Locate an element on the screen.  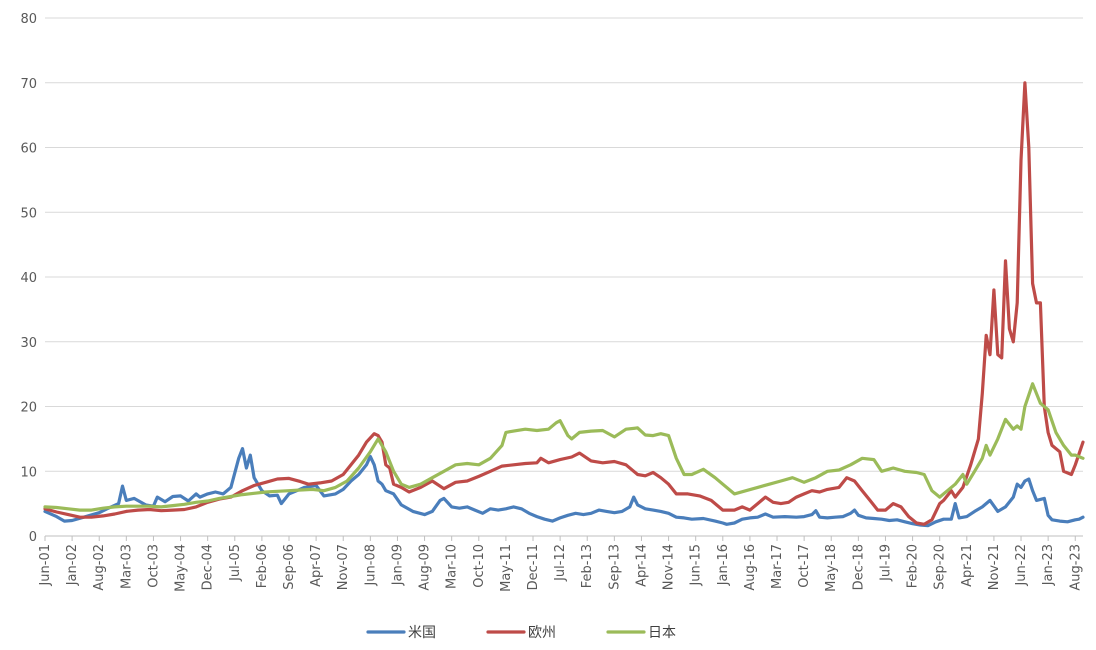
x-tick-label: Jun-15 is located at coordinates (696, 565).